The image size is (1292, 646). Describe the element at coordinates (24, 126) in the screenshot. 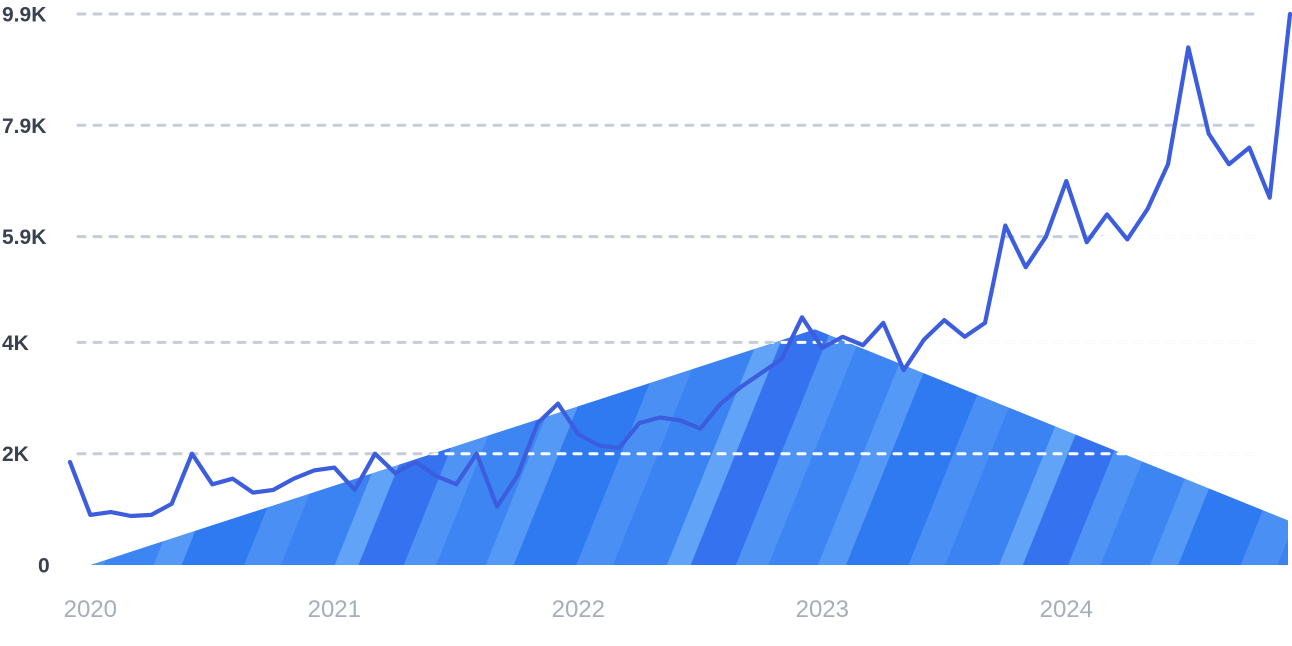

I see `y-axis-label: 7.9K` at that location.